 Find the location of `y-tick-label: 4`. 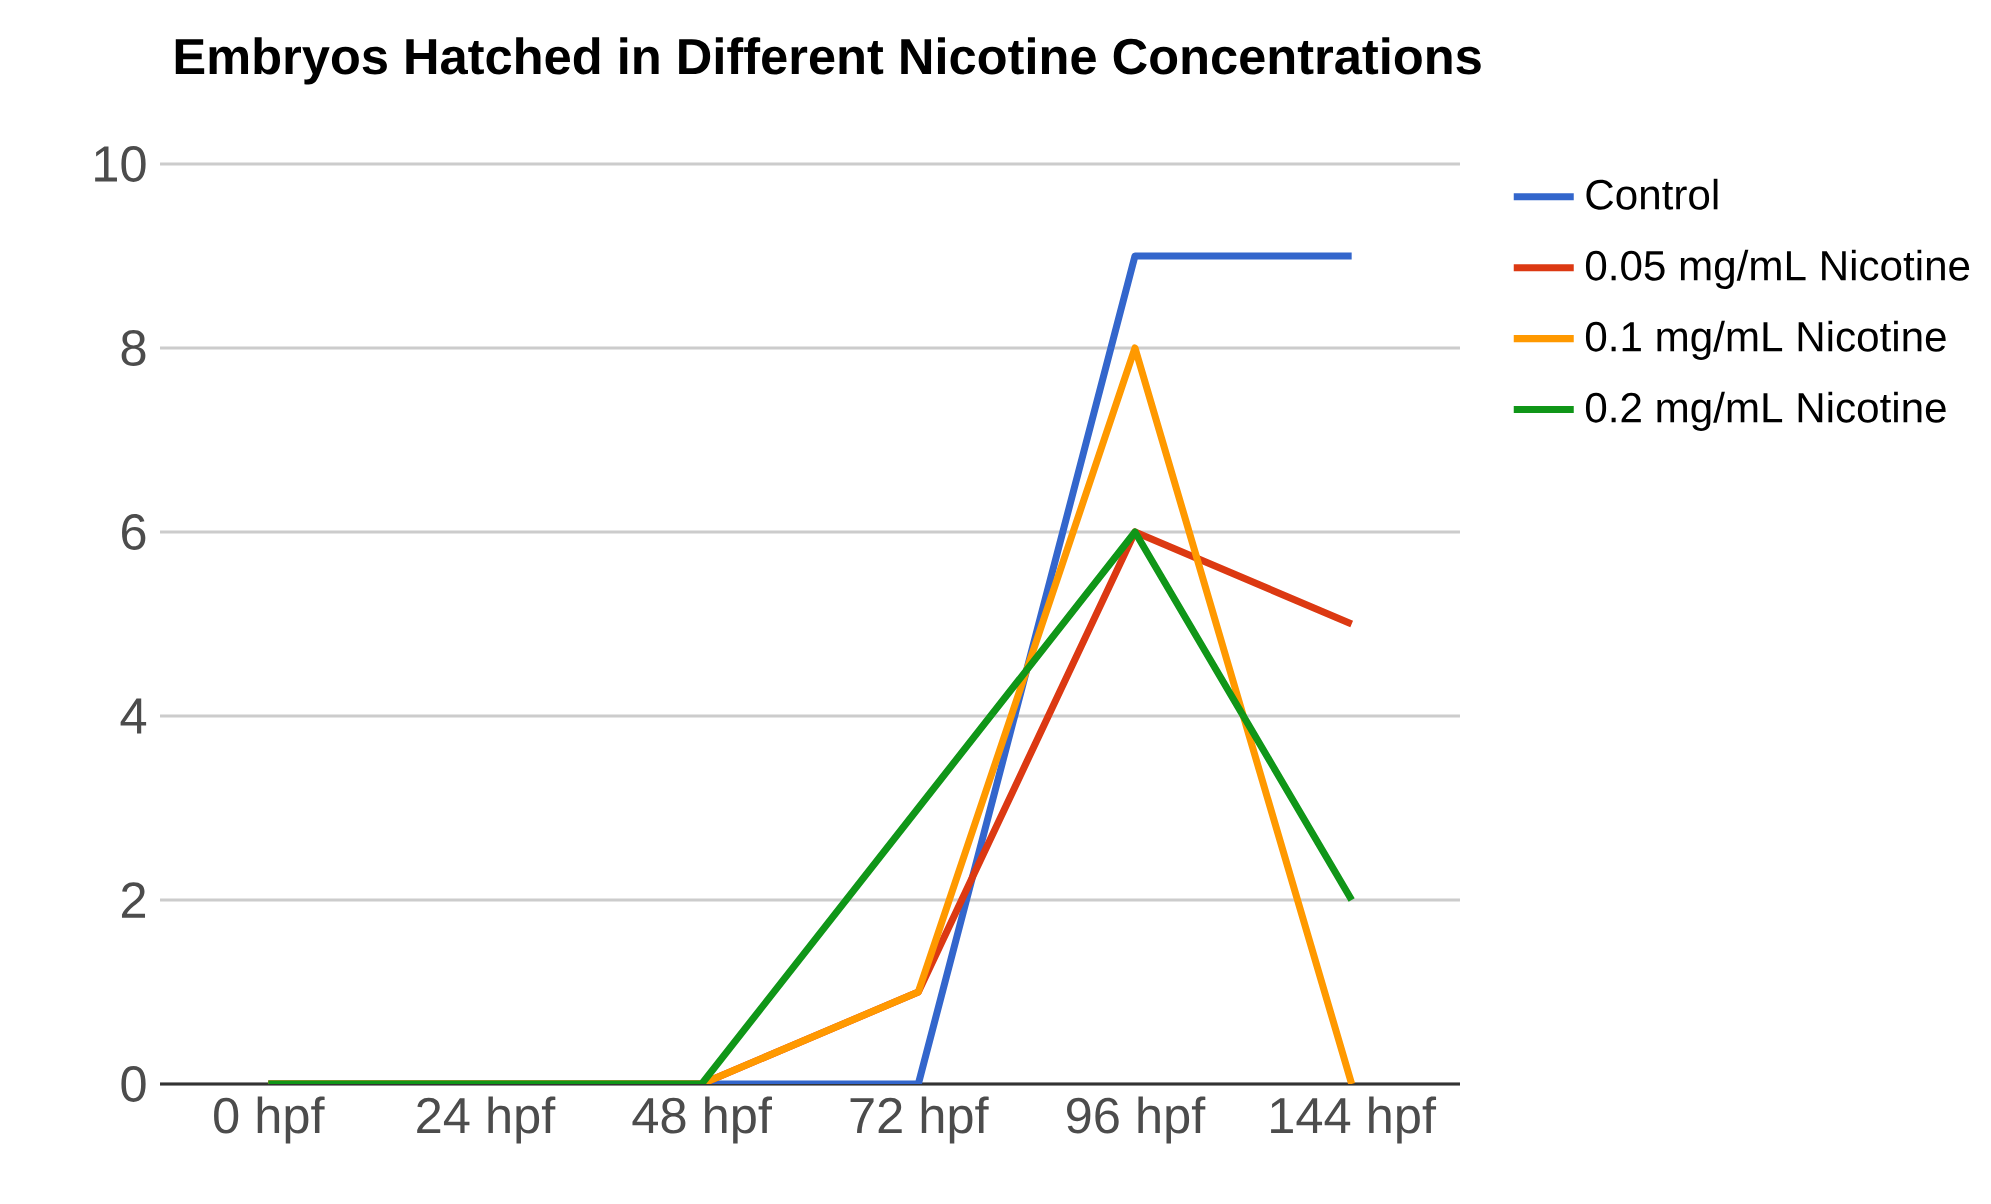

y-tick-label: 4 is located at coordinates (133, 716).